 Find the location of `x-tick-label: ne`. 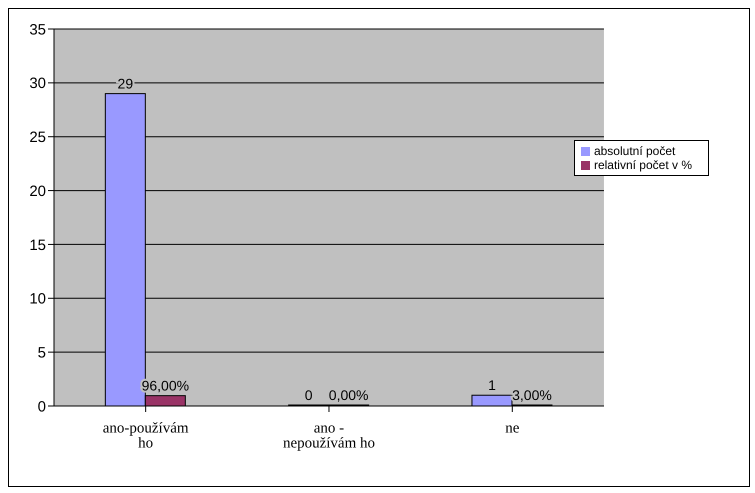

x-tick-label: ne is located at coordinates (512, 428).